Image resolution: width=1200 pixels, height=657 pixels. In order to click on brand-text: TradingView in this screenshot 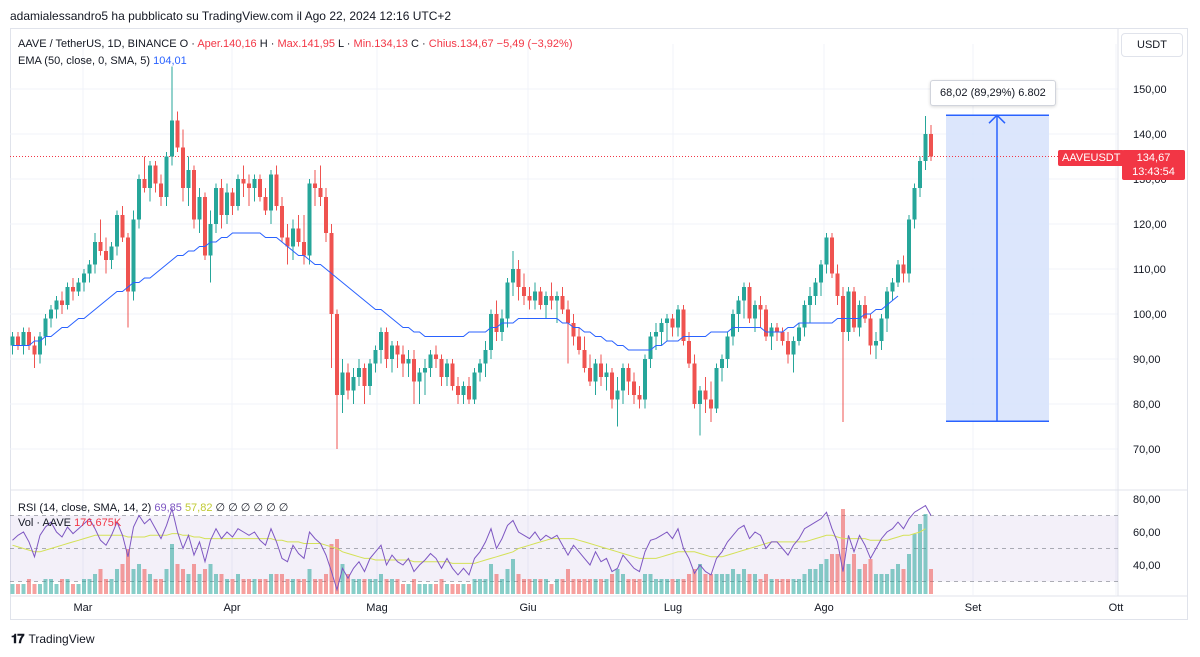, I will do `click(61, 639)`.